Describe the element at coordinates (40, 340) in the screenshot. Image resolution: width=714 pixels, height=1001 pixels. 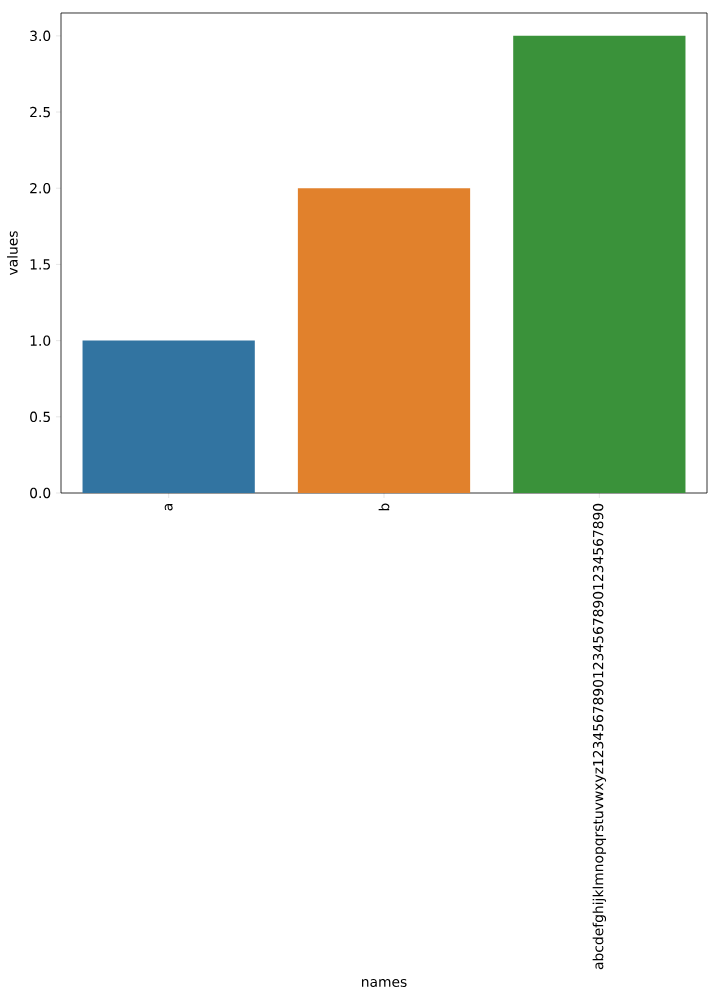
I see `y-tick-label: 1.0` at that location.